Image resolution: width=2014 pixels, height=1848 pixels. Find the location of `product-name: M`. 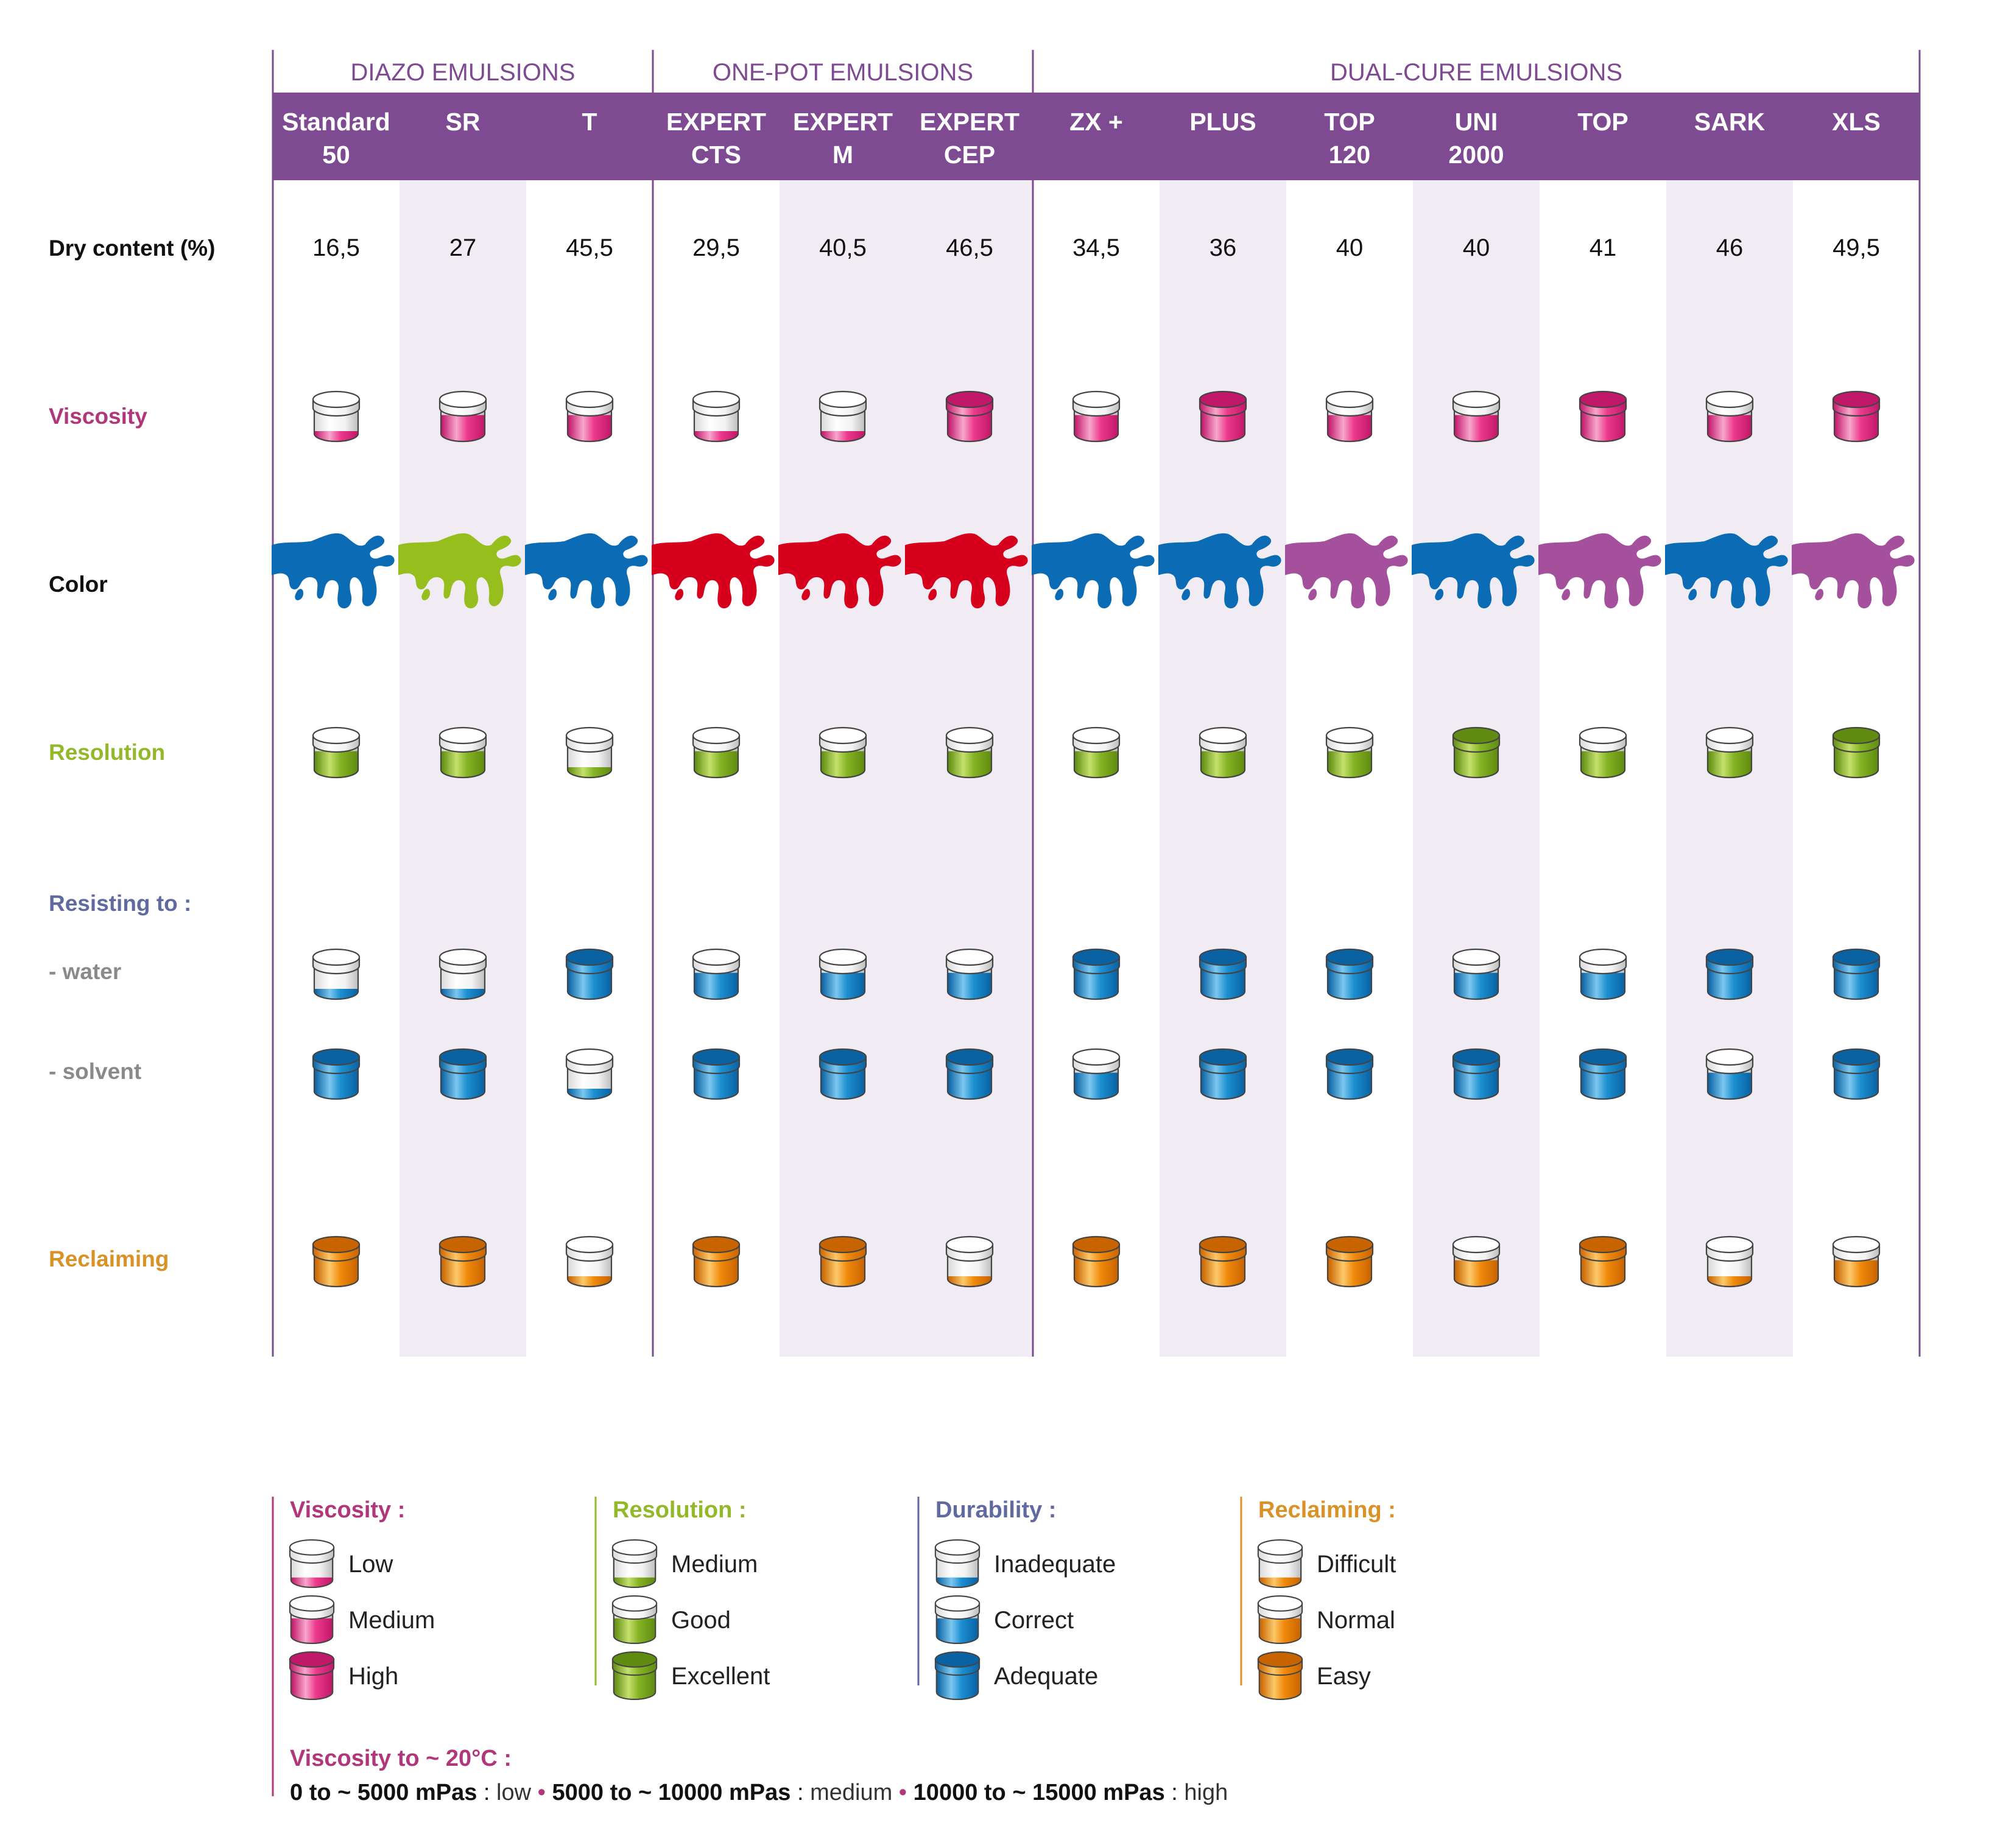

product-name: M is located at coordinates (843, 155).